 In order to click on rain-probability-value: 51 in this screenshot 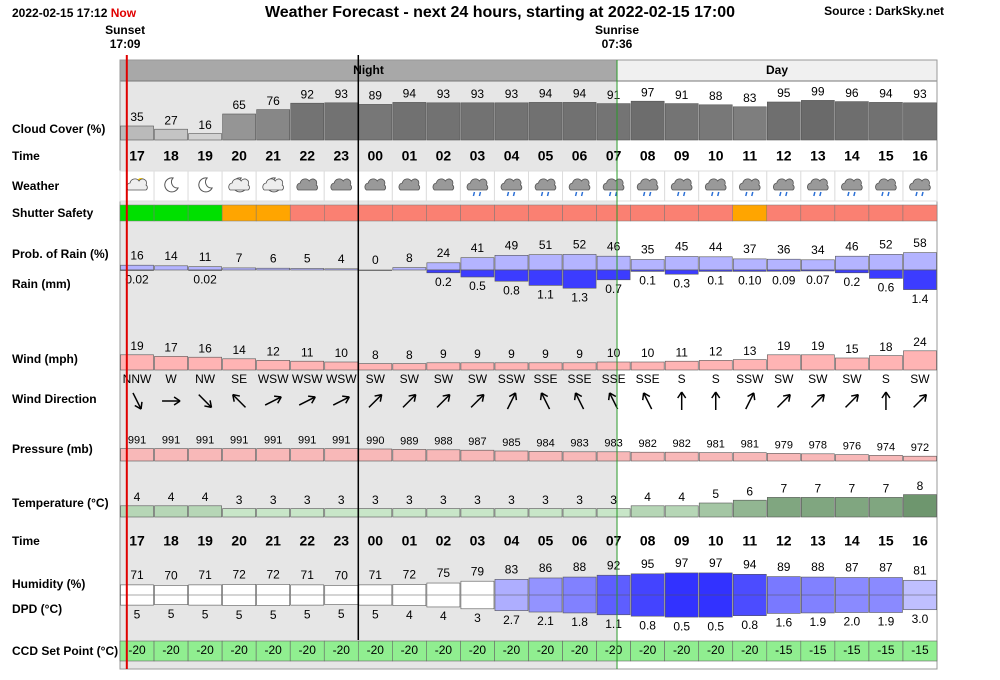, I will do `click(546, 245)`.